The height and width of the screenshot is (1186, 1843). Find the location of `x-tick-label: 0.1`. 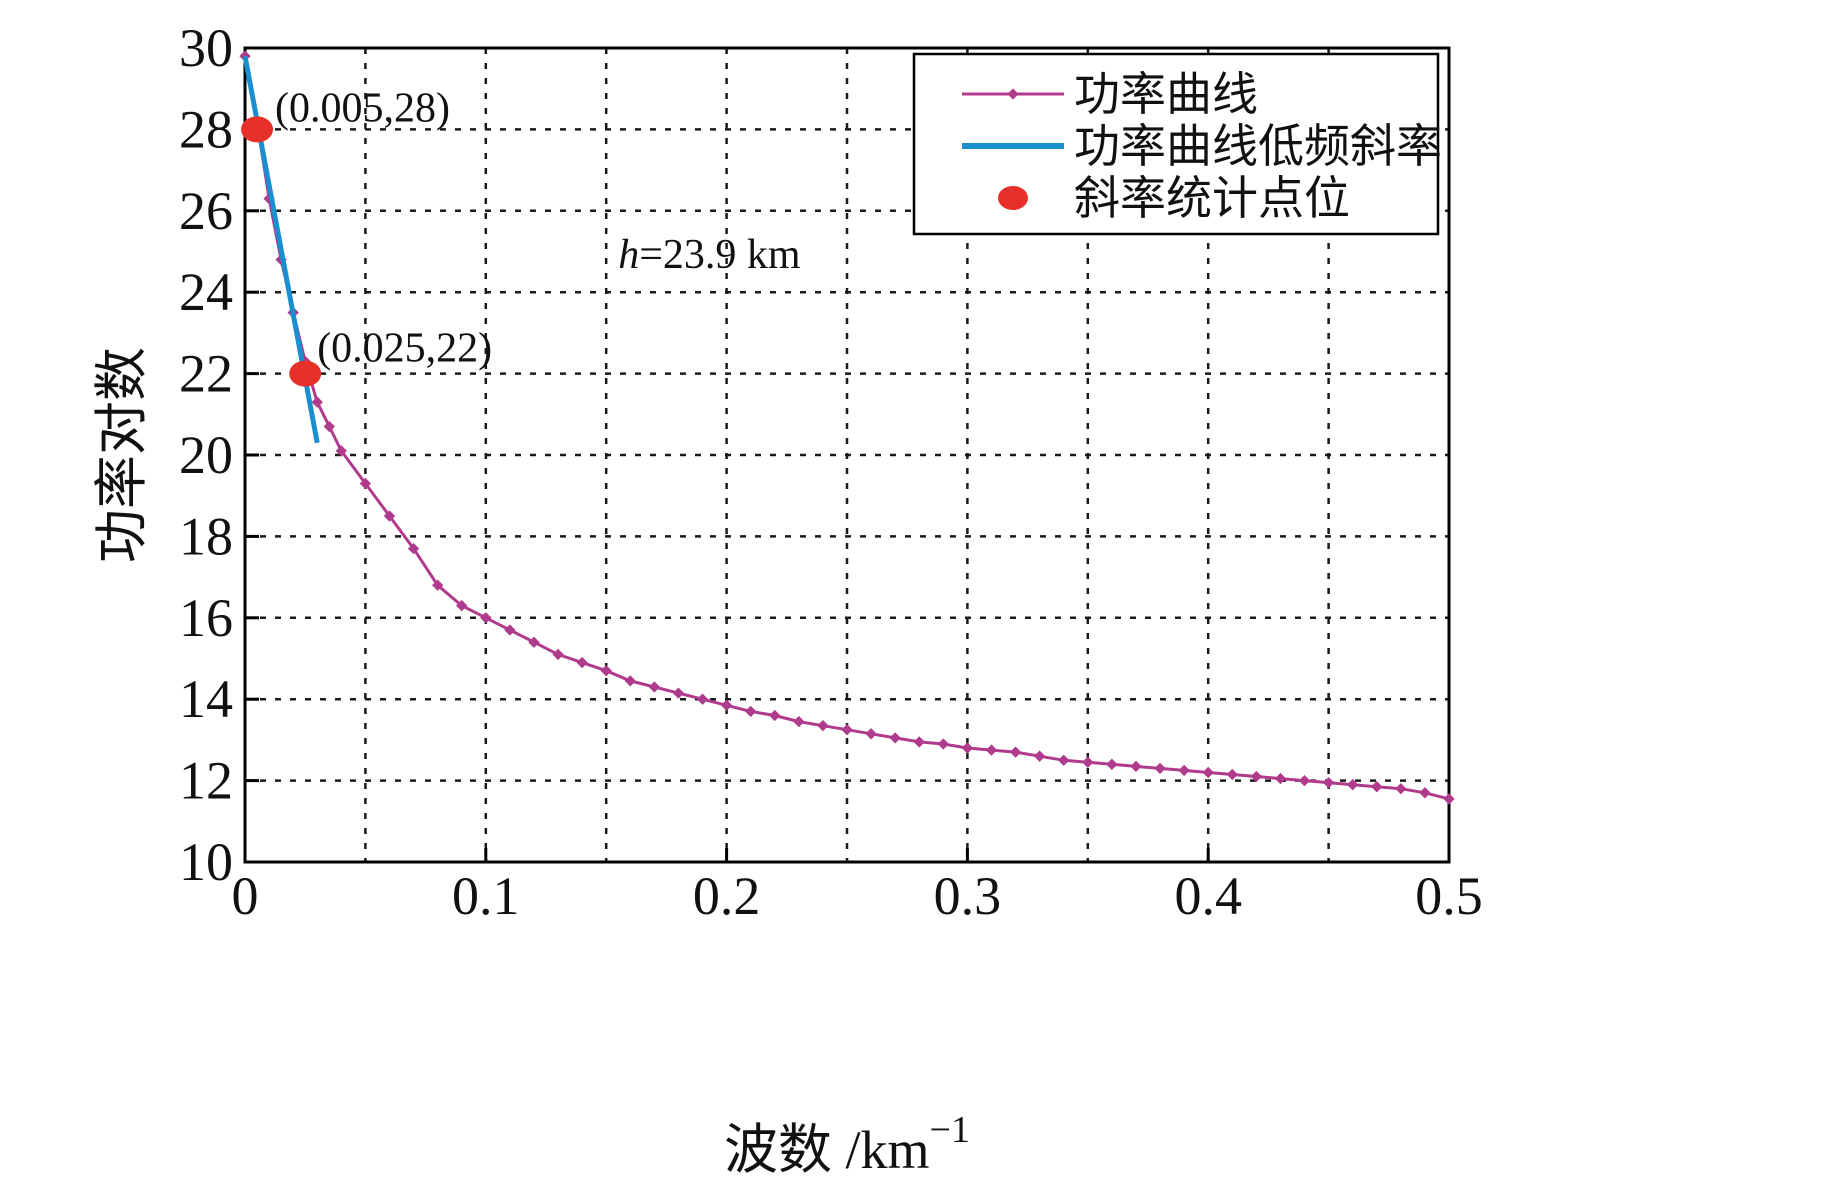

x-tick-label: 0.1 is located at coordinates (486, 896).